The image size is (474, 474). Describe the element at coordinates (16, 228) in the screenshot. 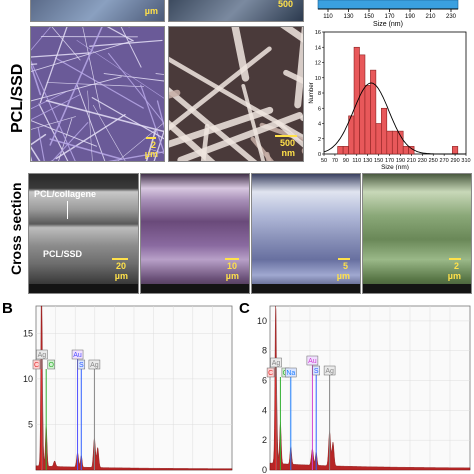

I see `row-label-cross-section: Cross section` at that location.